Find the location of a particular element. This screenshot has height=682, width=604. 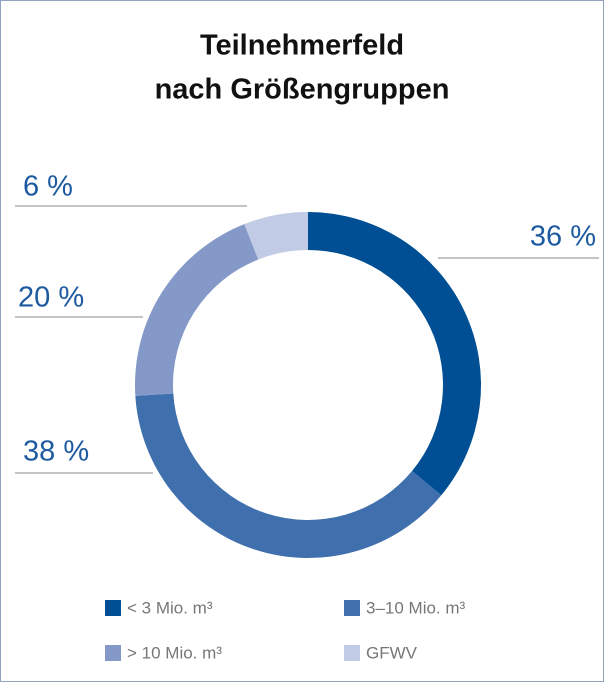

data-label: 36 % is located at coordinates (563, 237).